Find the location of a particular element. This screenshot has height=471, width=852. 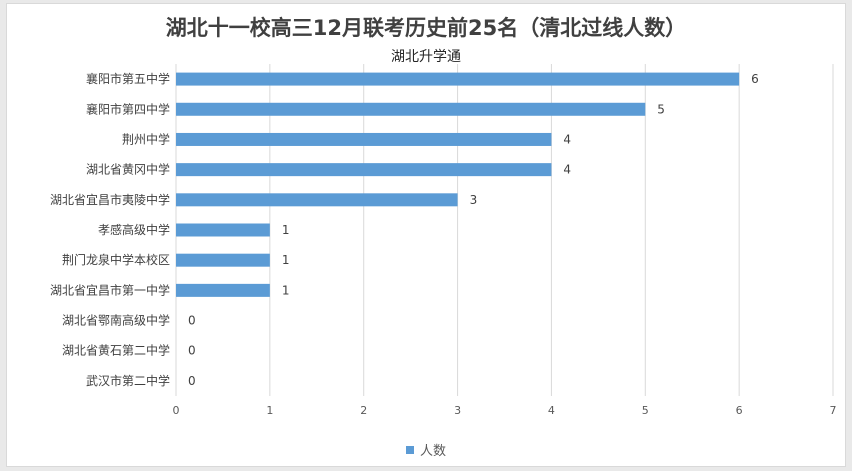

category-label: 湖北省鄂南高级中学 is located at coordinates (116, 320).